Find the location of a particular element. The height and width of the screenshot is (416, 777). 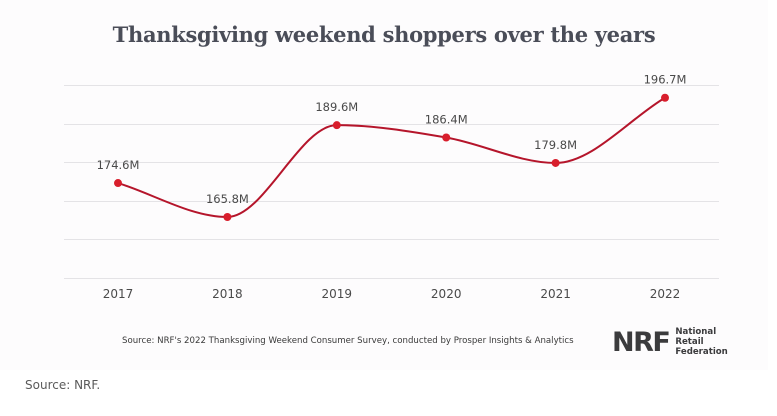

data-label: 165.8M is located at coordinates (227, 199).